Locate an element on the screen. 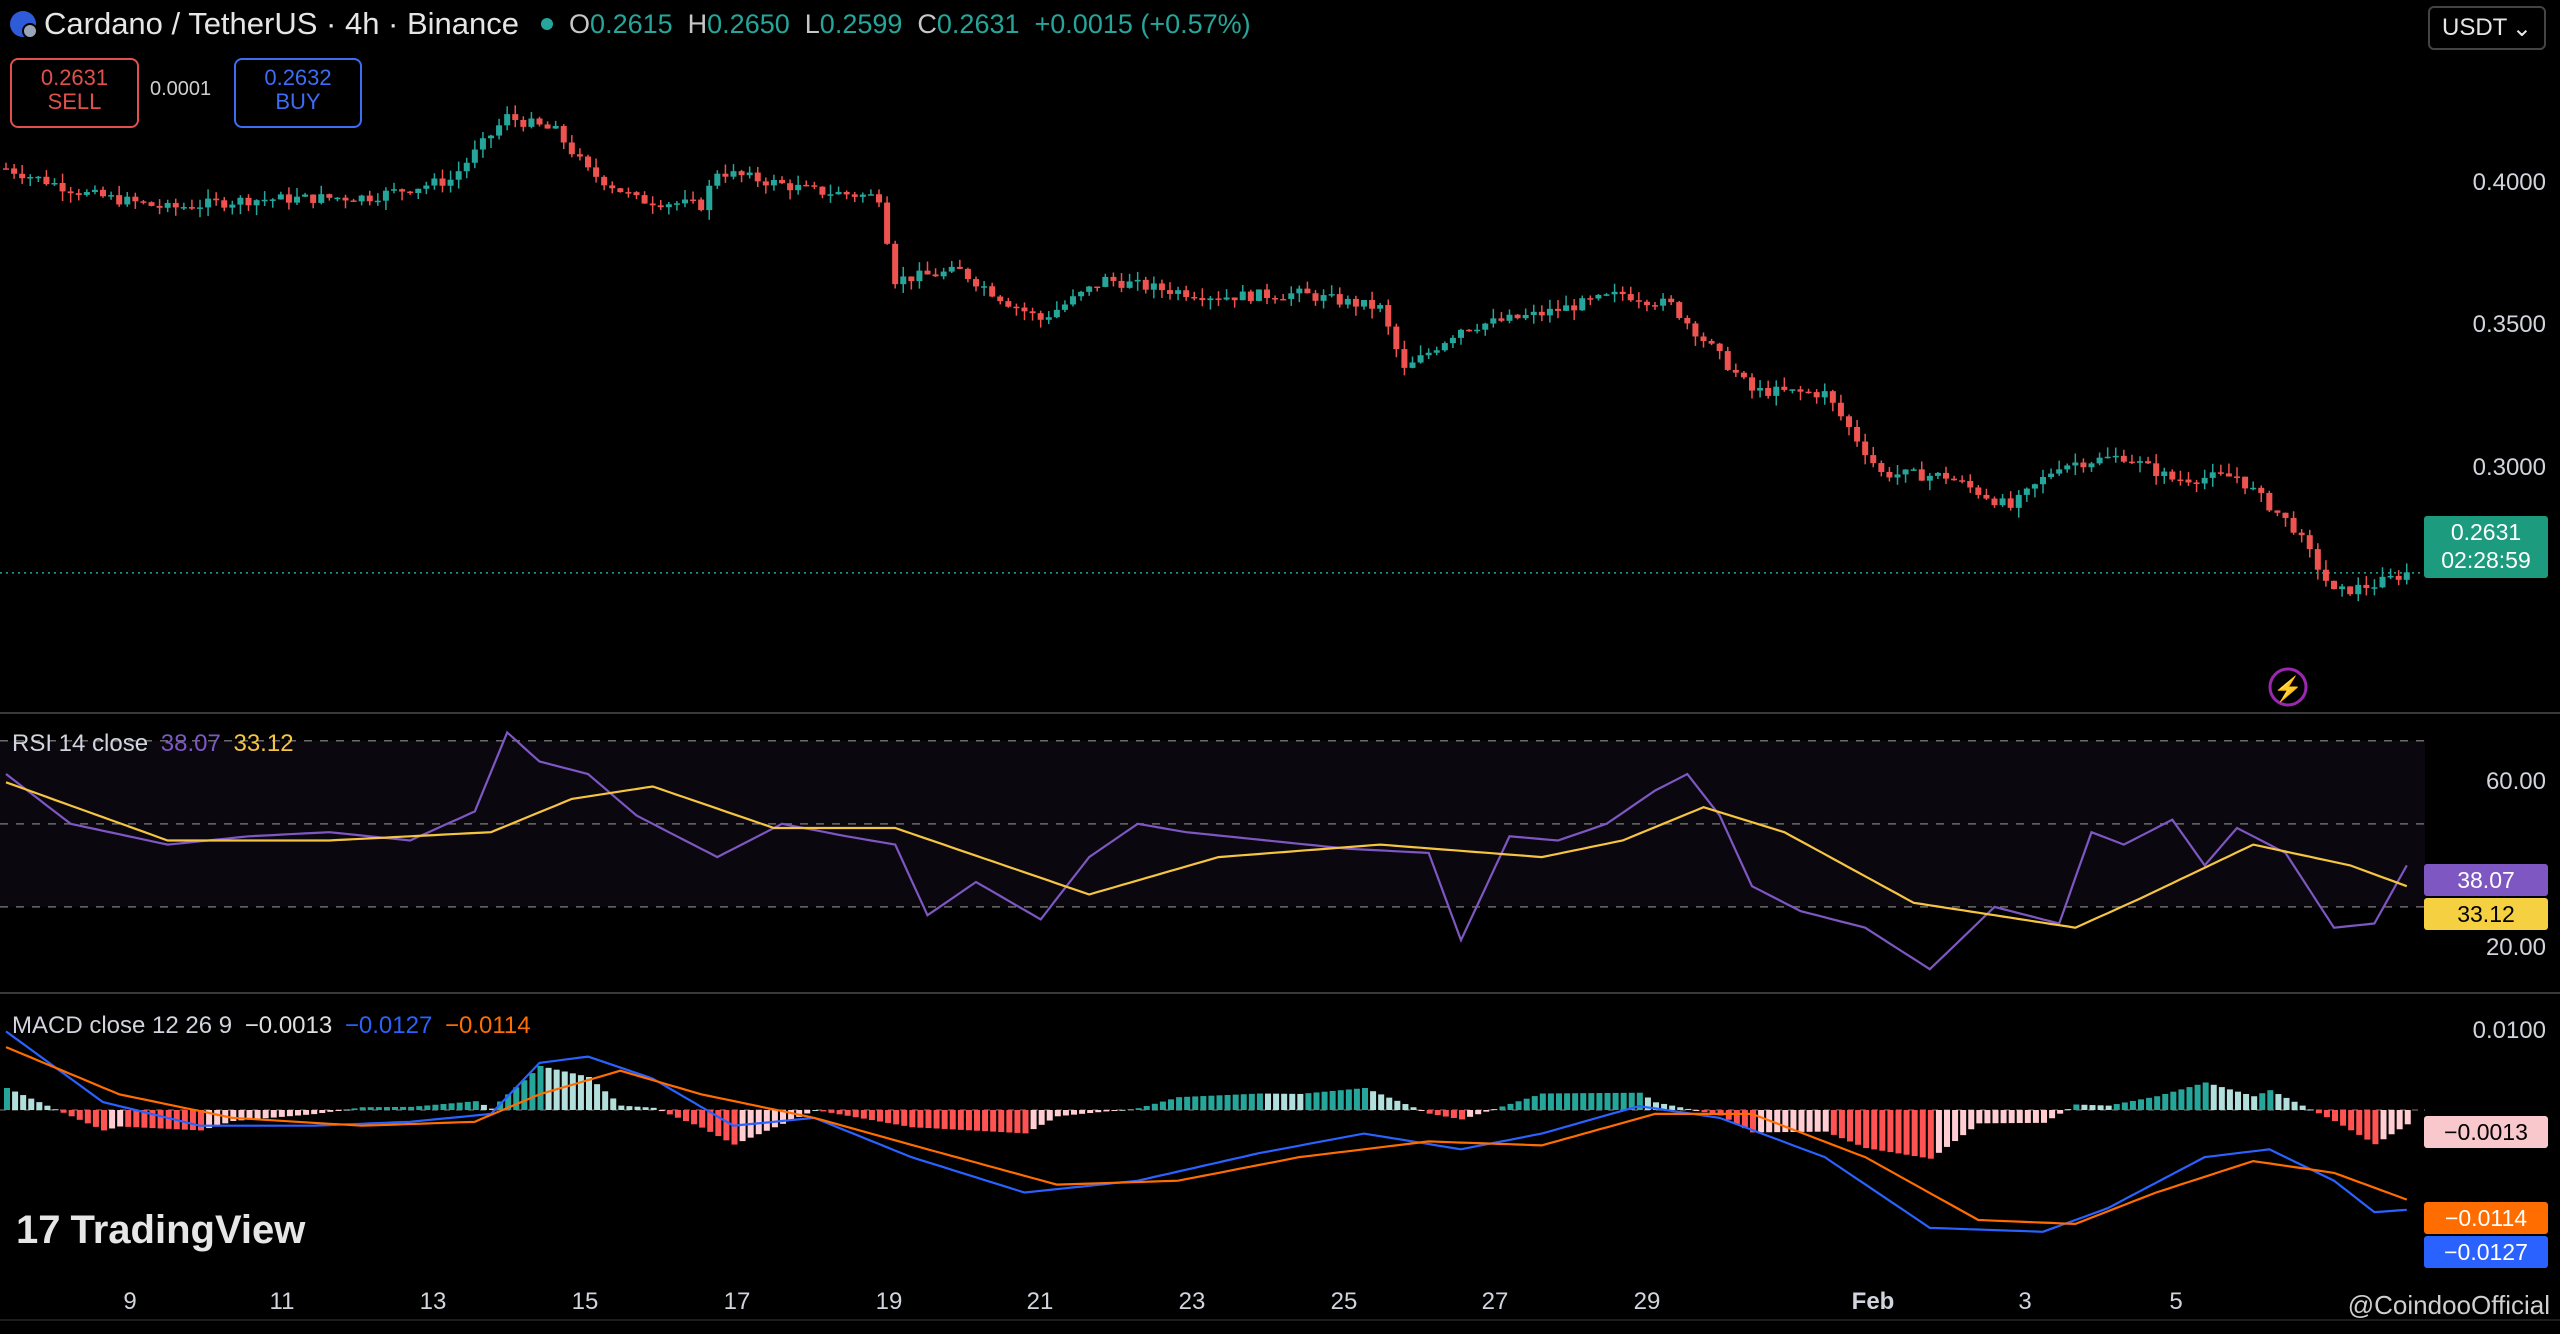  time-tick-label: 25 is located at coordinates (1344, 1301).